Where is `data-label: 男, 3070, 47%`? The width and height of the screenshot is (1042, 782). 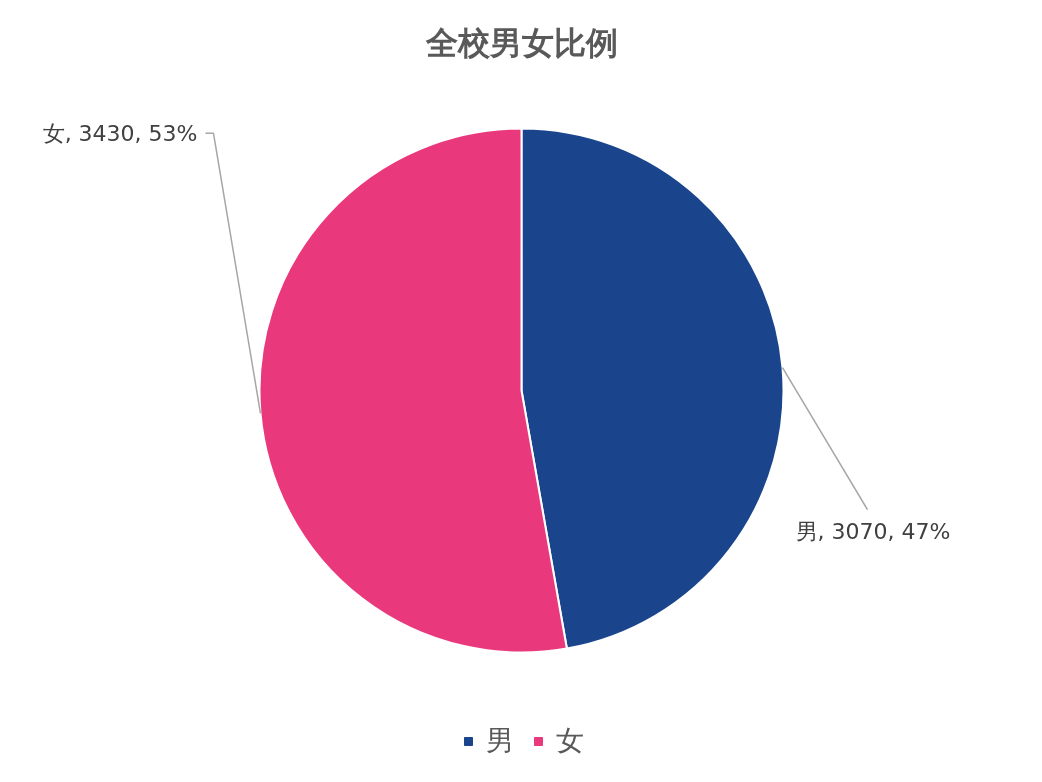
data-label: 男, 3070, 47% is located at coordinates (873, 532).